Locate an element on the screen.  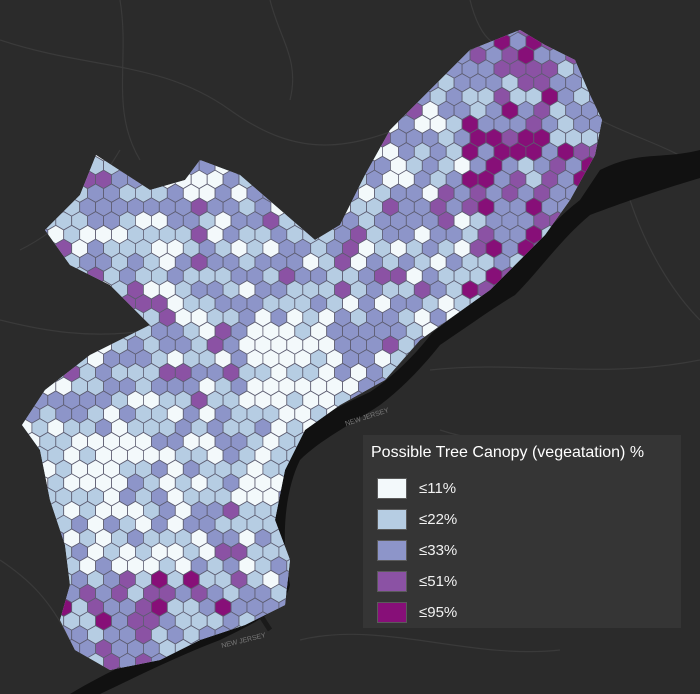
legend-item: ≤22% is located at coordinates (526, 519).